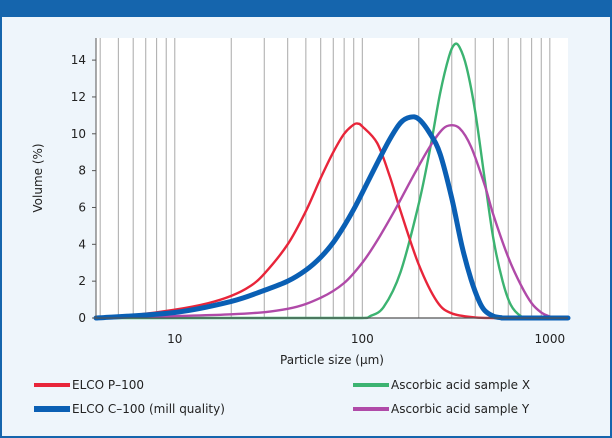 This screenshot has height=438, width=612. I want to click on legend-label-ascorbic-acid-sample-x: Ascorbic acid sample X, so click(460, 385).